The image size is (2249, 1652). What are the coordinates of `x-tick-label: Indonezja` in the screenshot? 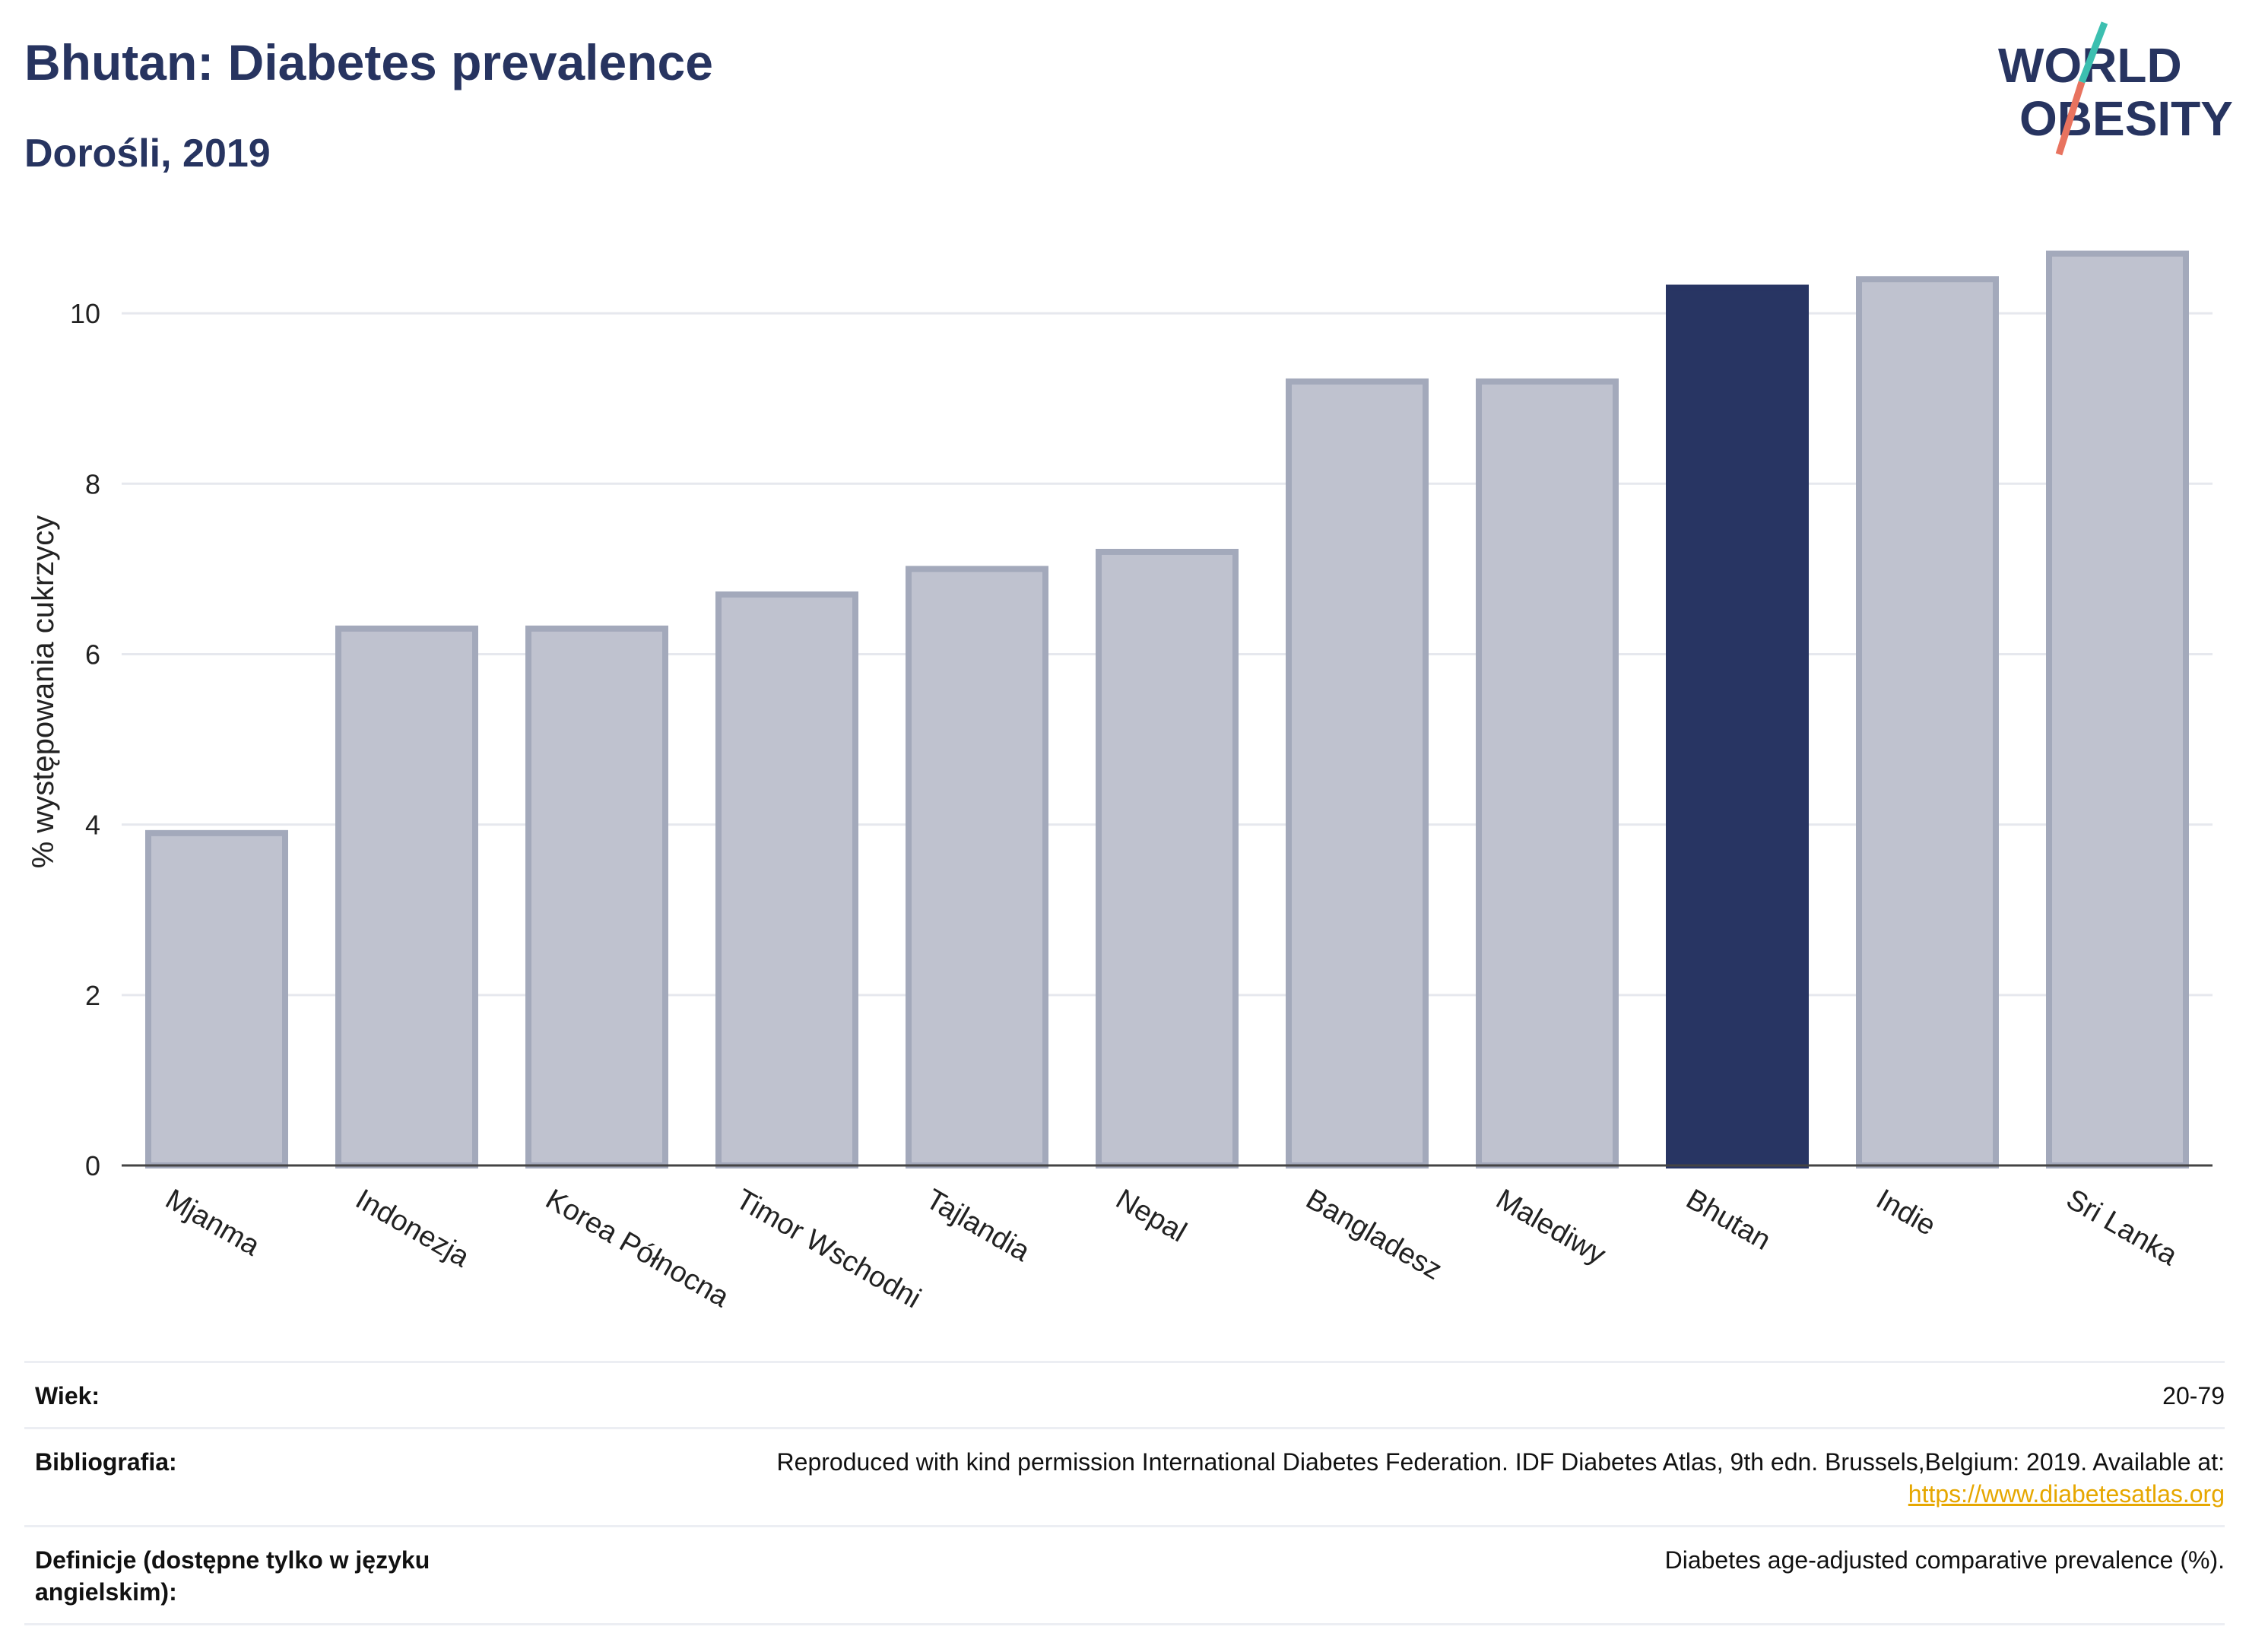 It's located at (413, 1228).